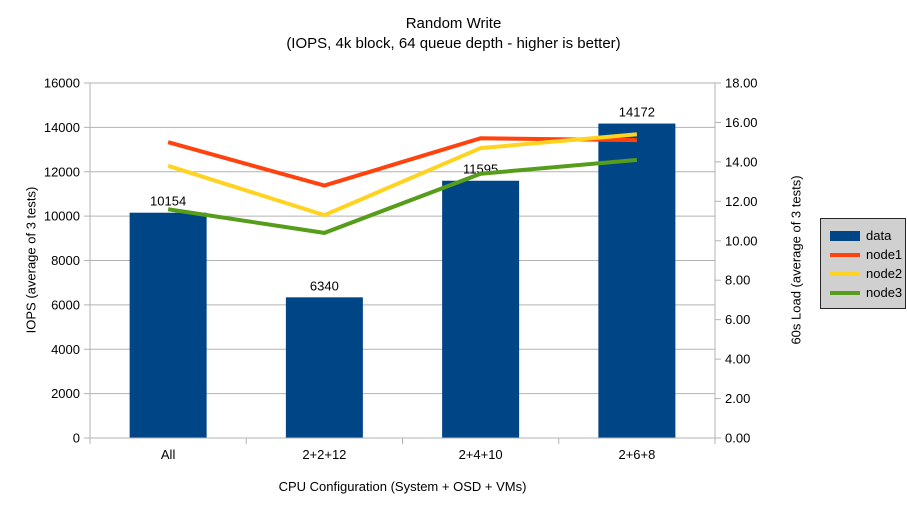 This screenshot has width=907, height=510. Describe the element at coordinates (845, 254) in the screenshot. I see `legend-swatch-node1` at that location.